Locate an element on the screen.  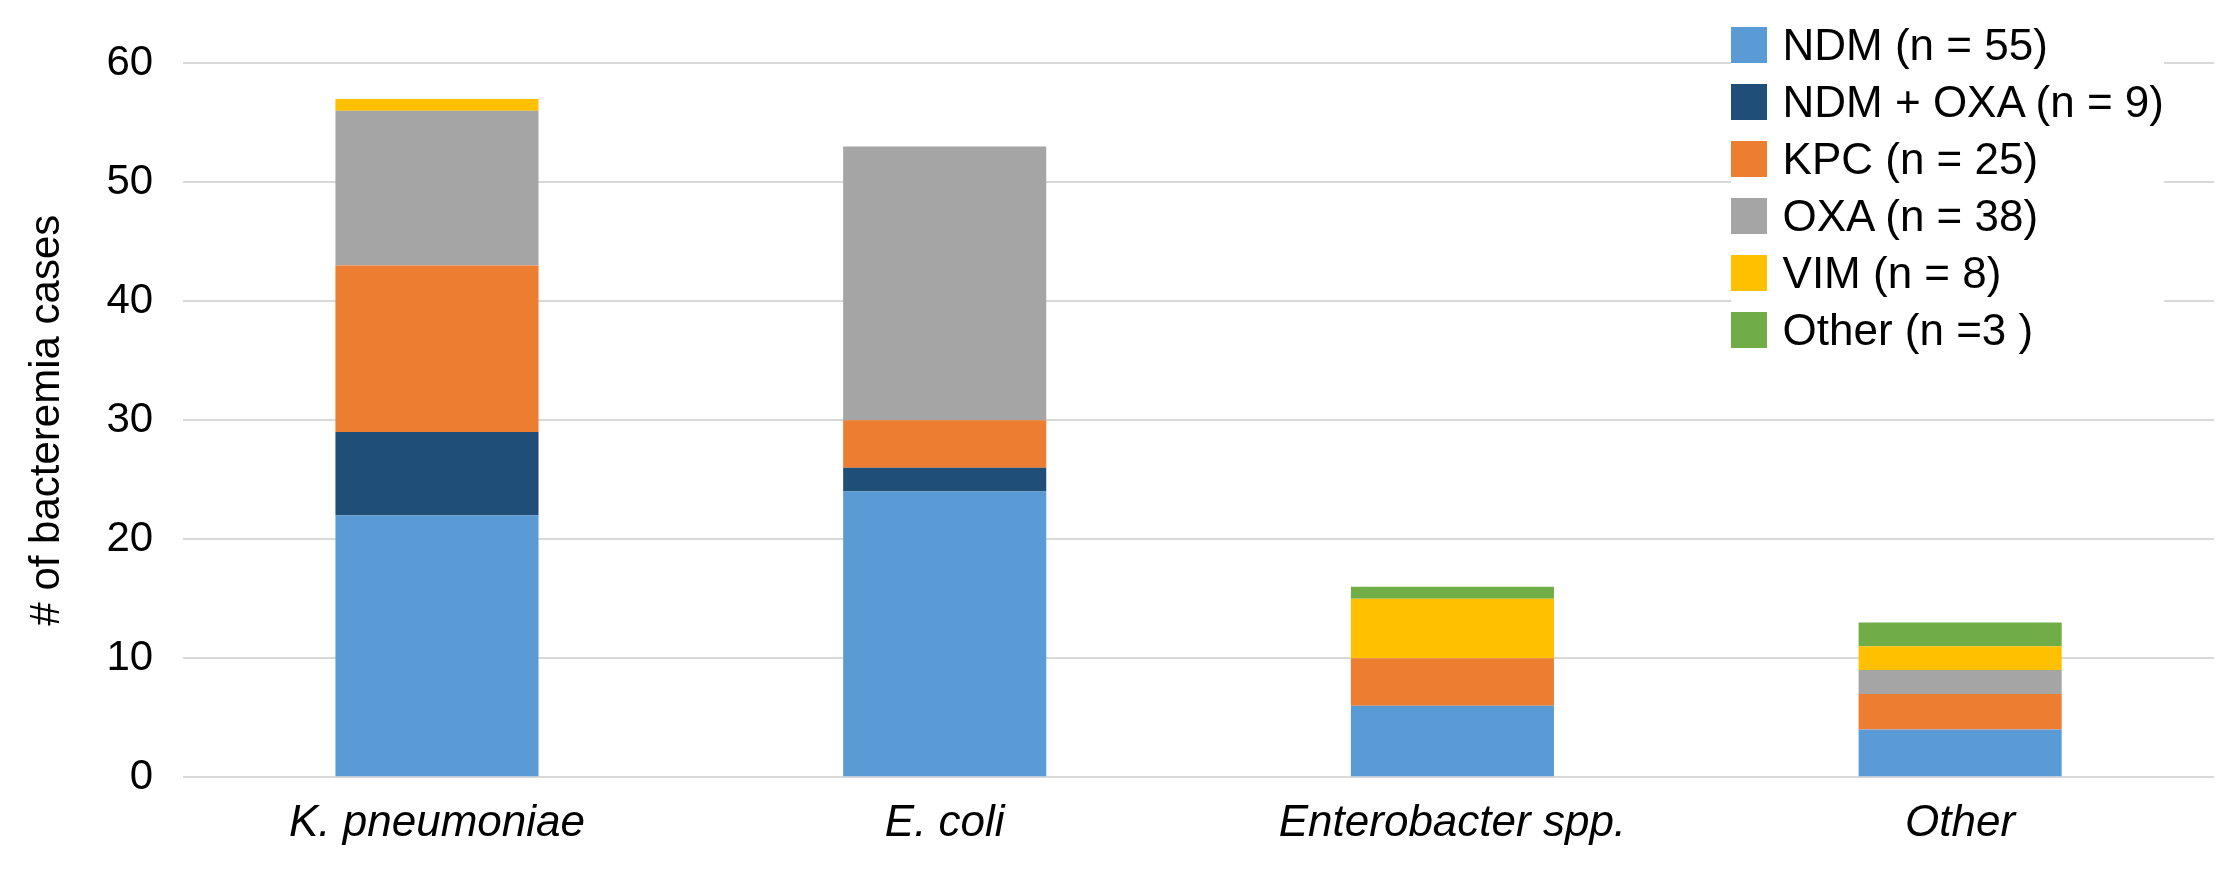
y-tick-label: 10 is located at coordinates (130, 655).